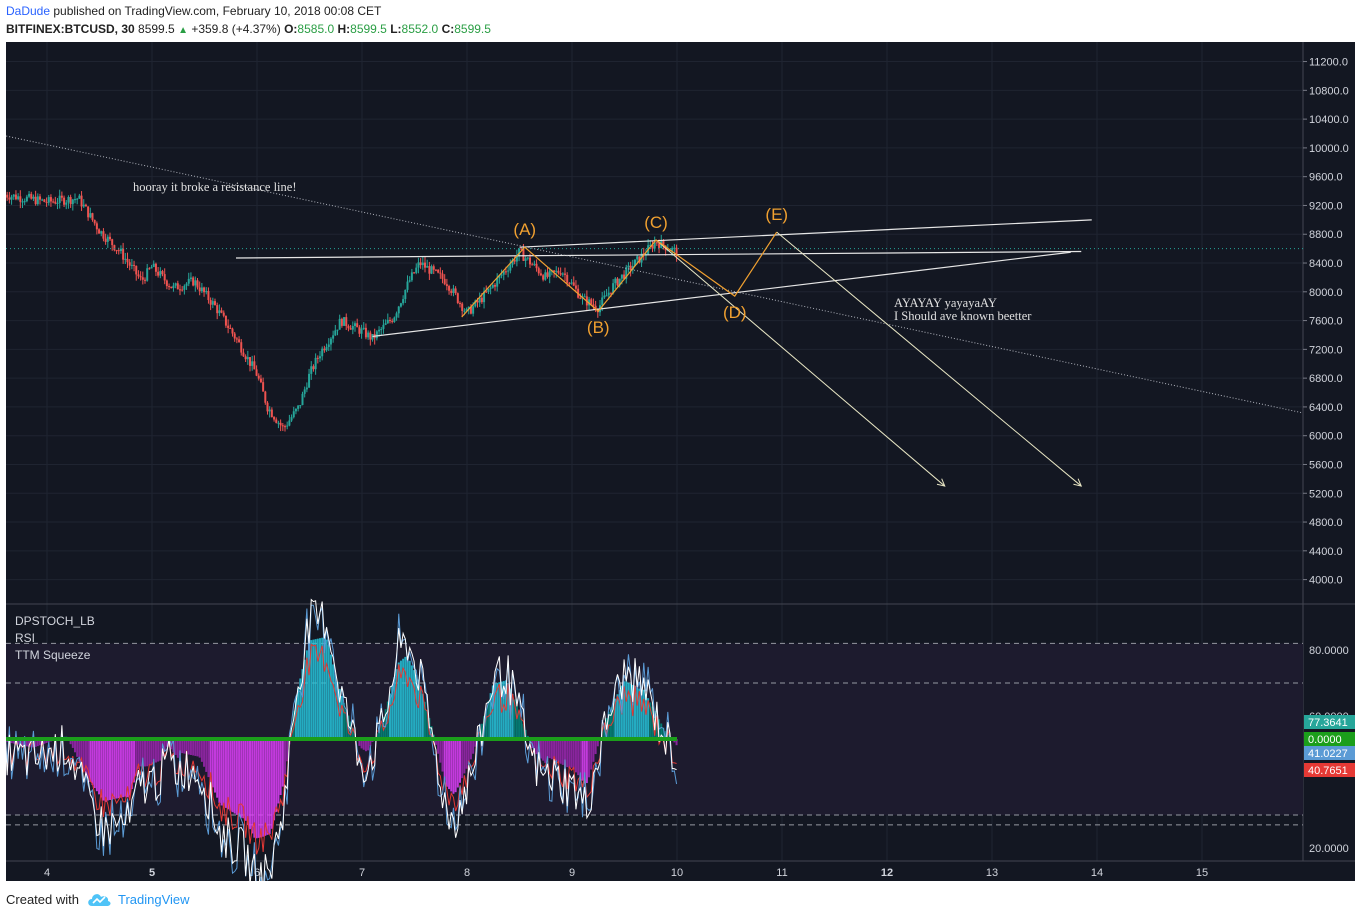 This screenshot has height=917, width=1361. I want to click on indicator-label-ttm-squeeze: TTM Squeeze, so click(53, 655).